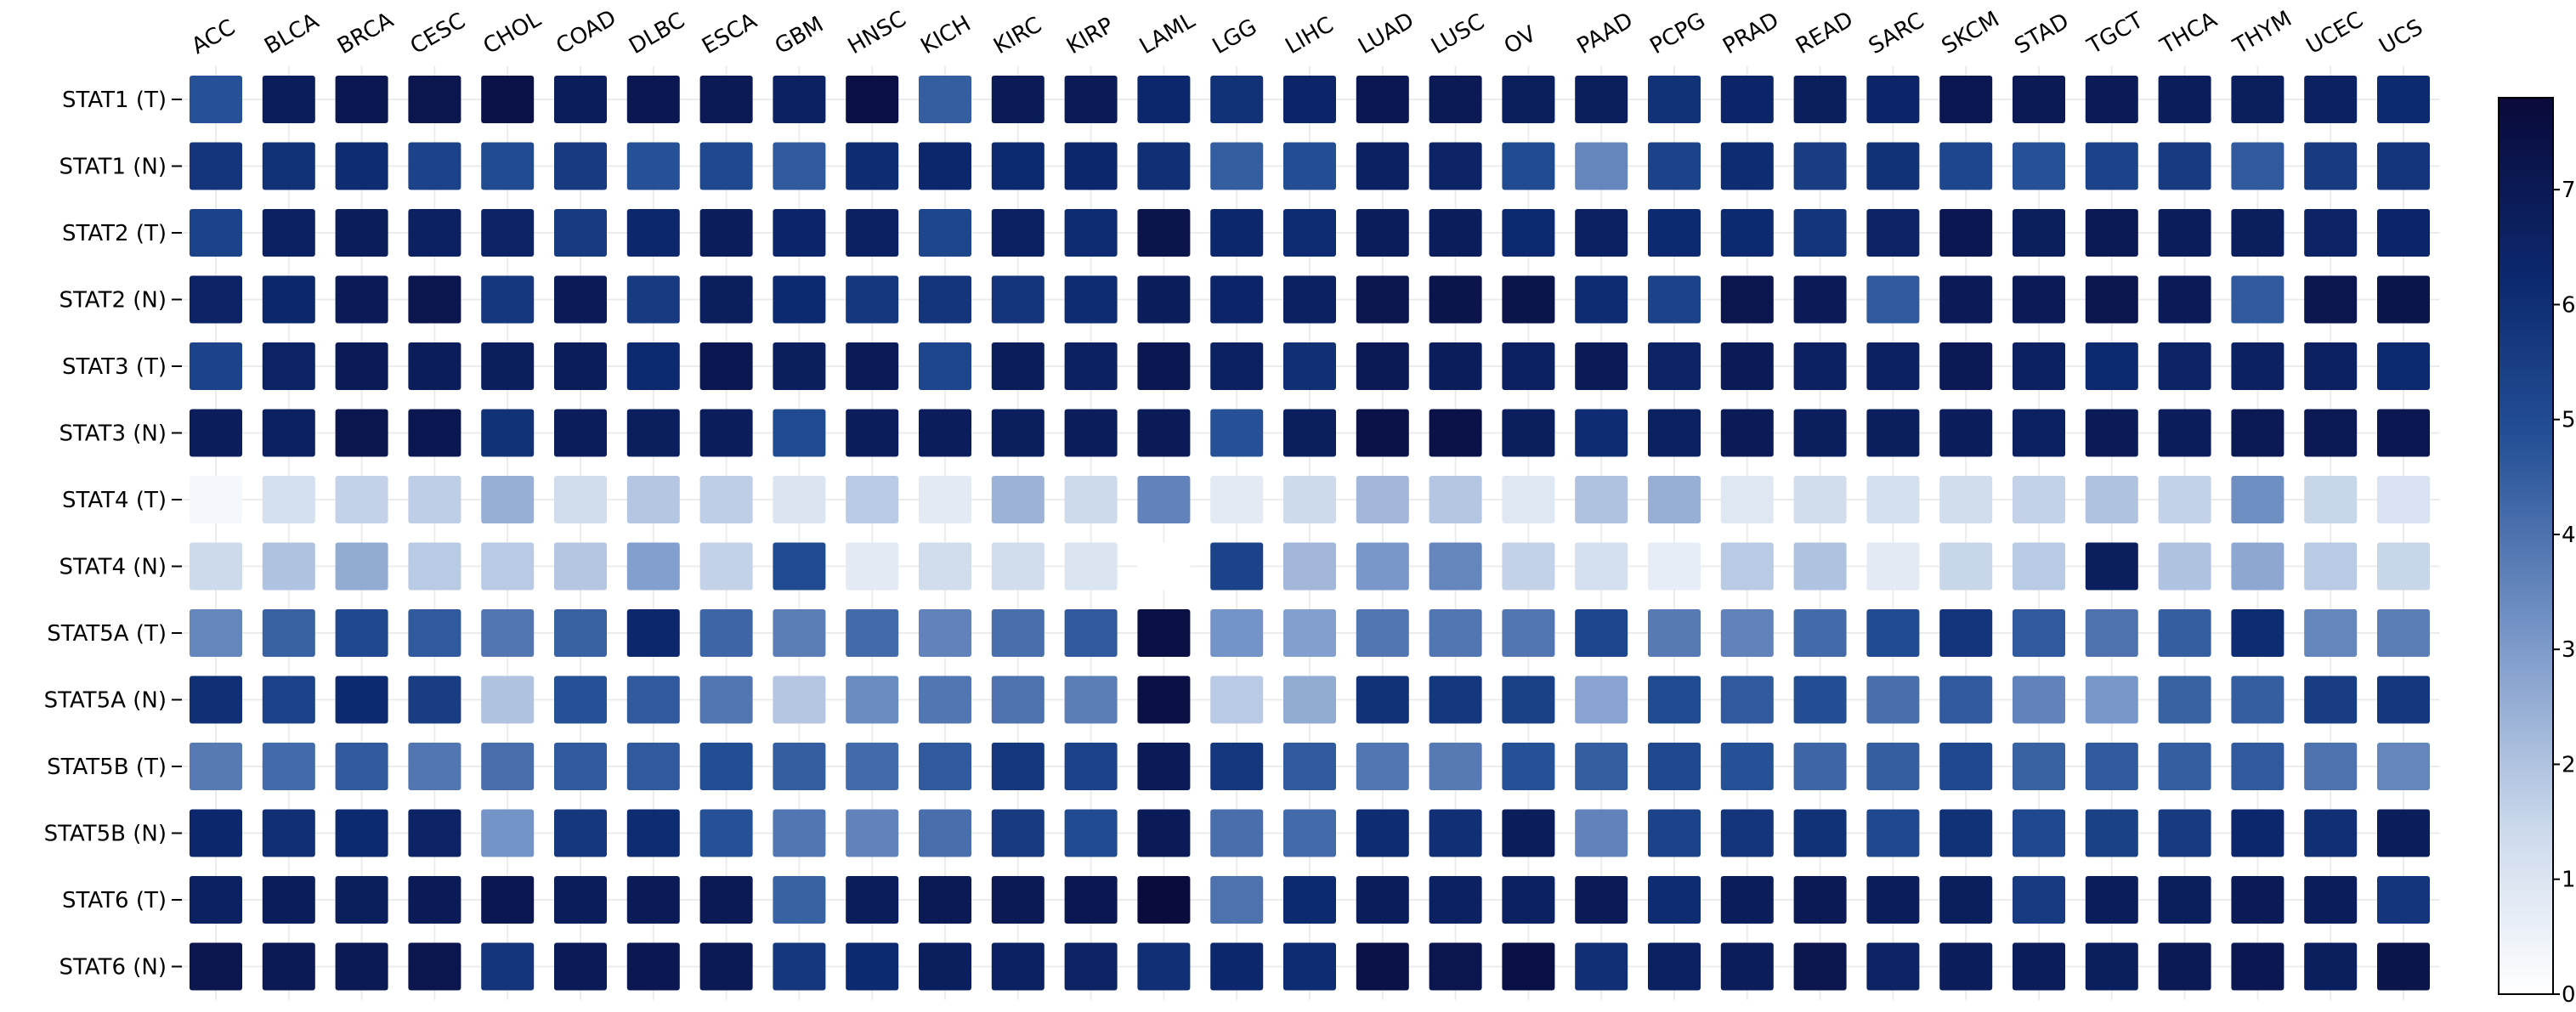 This screenshot has width=2576, height=1012. I want to click on colorbar-tick-label: 0, so click(2569, 995).